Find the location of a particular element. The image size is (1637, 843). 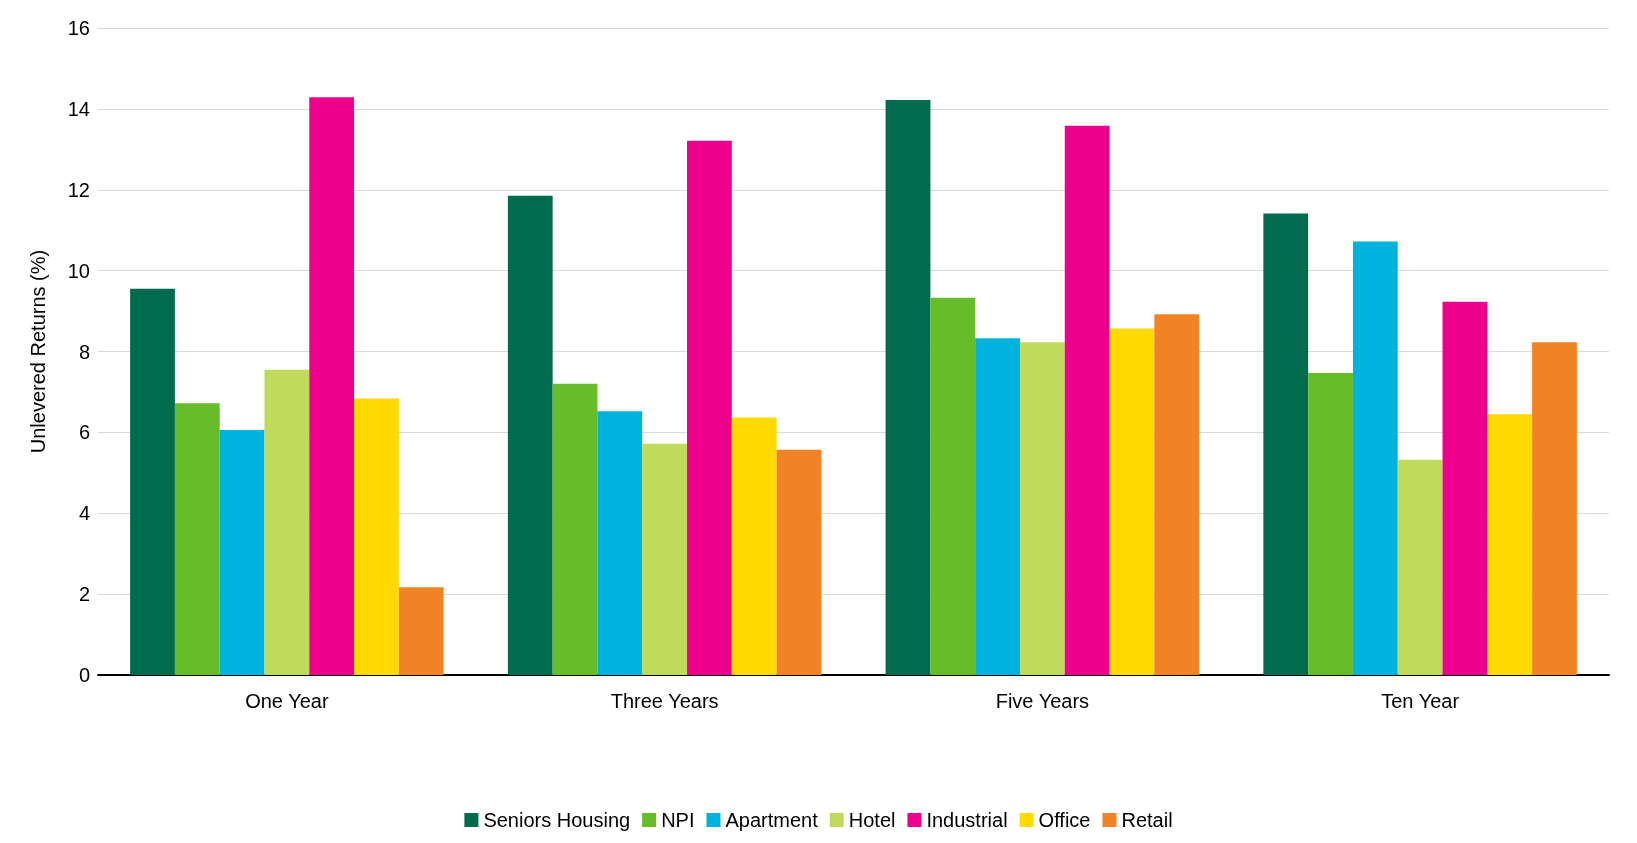

y-tick-label: 6 is located at coordinates (84, 432).